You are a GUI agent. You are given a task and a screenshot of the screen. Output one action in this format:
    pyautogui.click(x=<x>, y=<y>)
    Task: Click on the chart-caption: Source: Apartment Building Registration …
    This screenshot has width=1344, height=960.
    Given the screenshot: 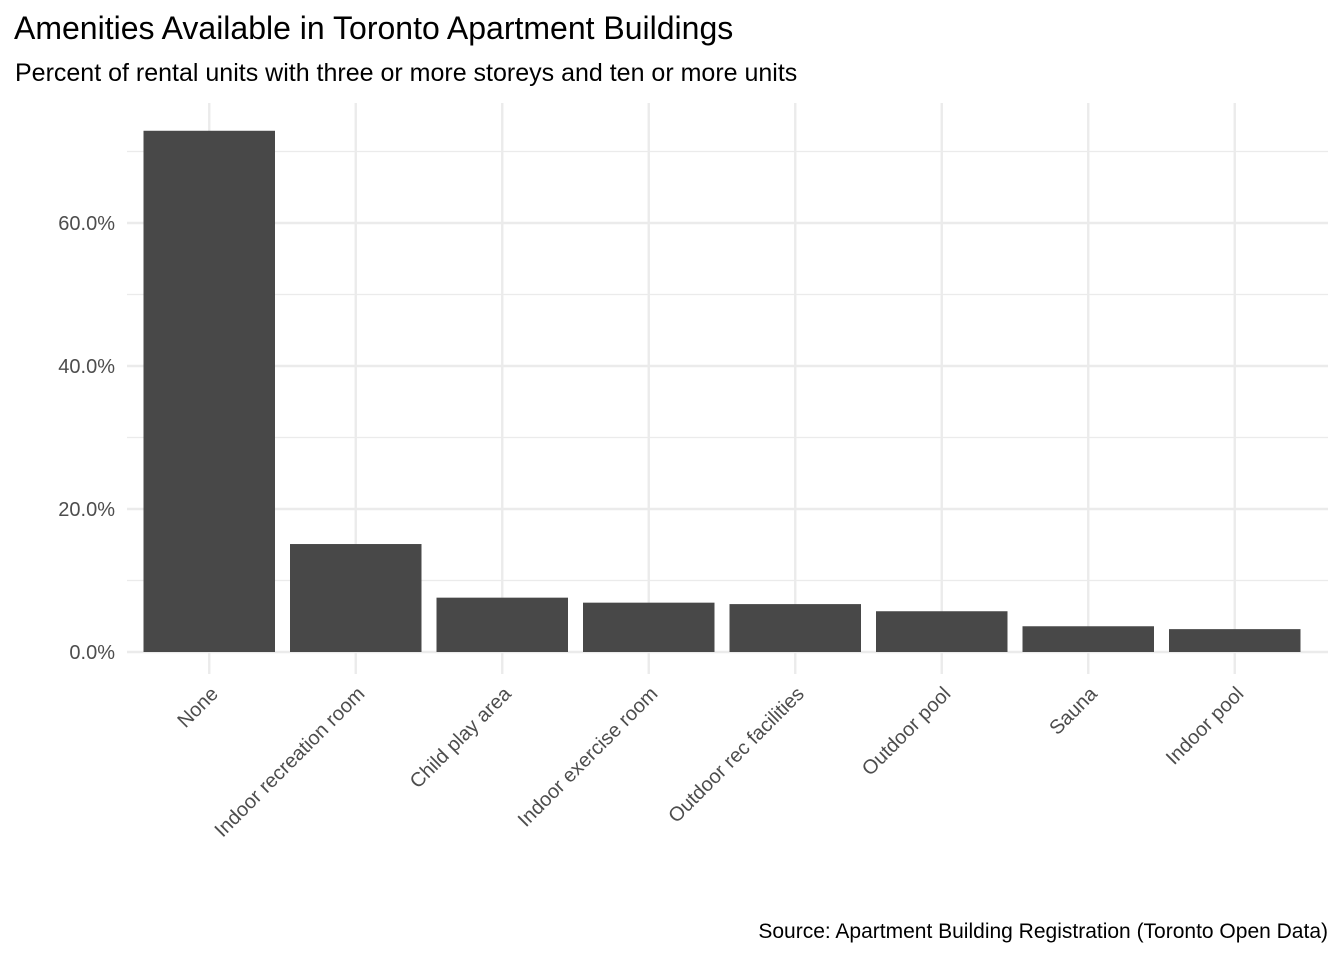 What is the action you would take?
    pyautogui.click(x=1043, y=931)
    